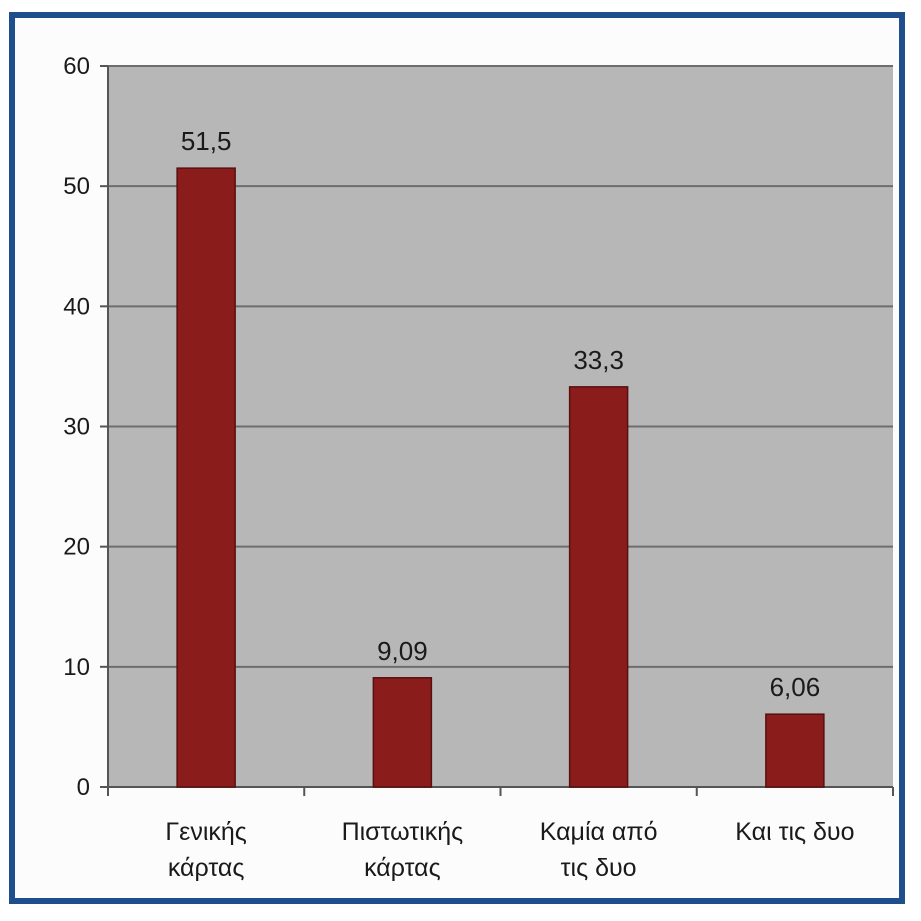 The height and width of the screenshot is (921, 921). What do you see at coordinates (599, 832) in the screenshot?
I see `category-label-2-line-0: Καμία από` at bounding box center [599, 832].